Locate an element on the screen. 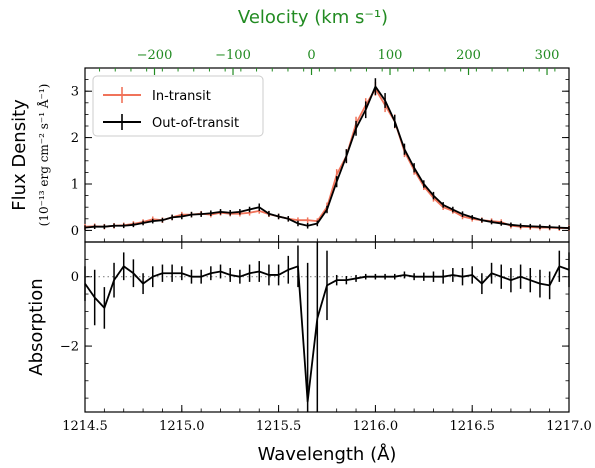  flux-y-units: (10⁻¹³ erg cm⁻² s⁻¹ Å⁻¹) is located at coordinates (43, 155).